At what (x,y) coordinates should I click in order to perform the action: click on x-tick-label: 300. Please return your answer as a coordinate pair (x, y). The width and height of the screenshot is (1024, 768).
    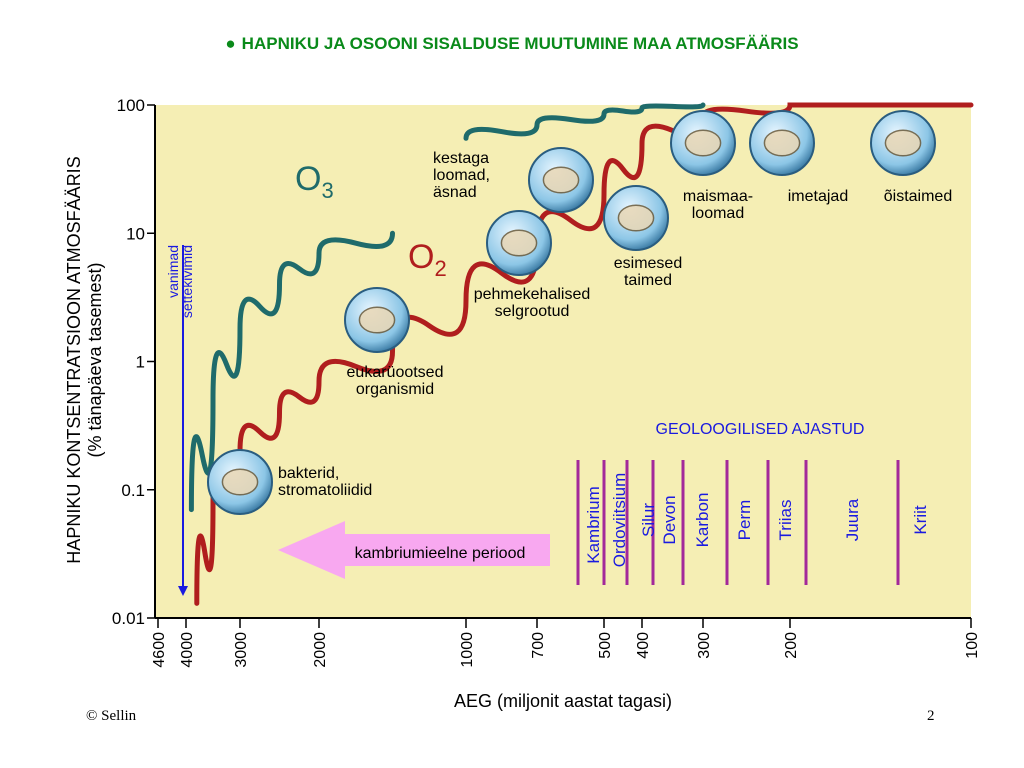
    Looking at the image, I should click on (704, 645).